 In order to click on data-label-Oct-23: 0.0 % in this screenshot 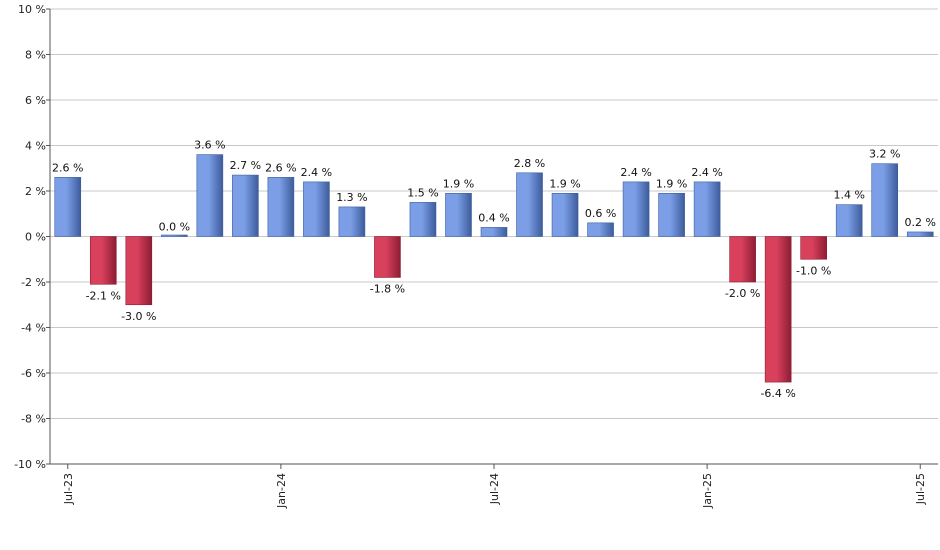, I will do `click(174, 227)`.